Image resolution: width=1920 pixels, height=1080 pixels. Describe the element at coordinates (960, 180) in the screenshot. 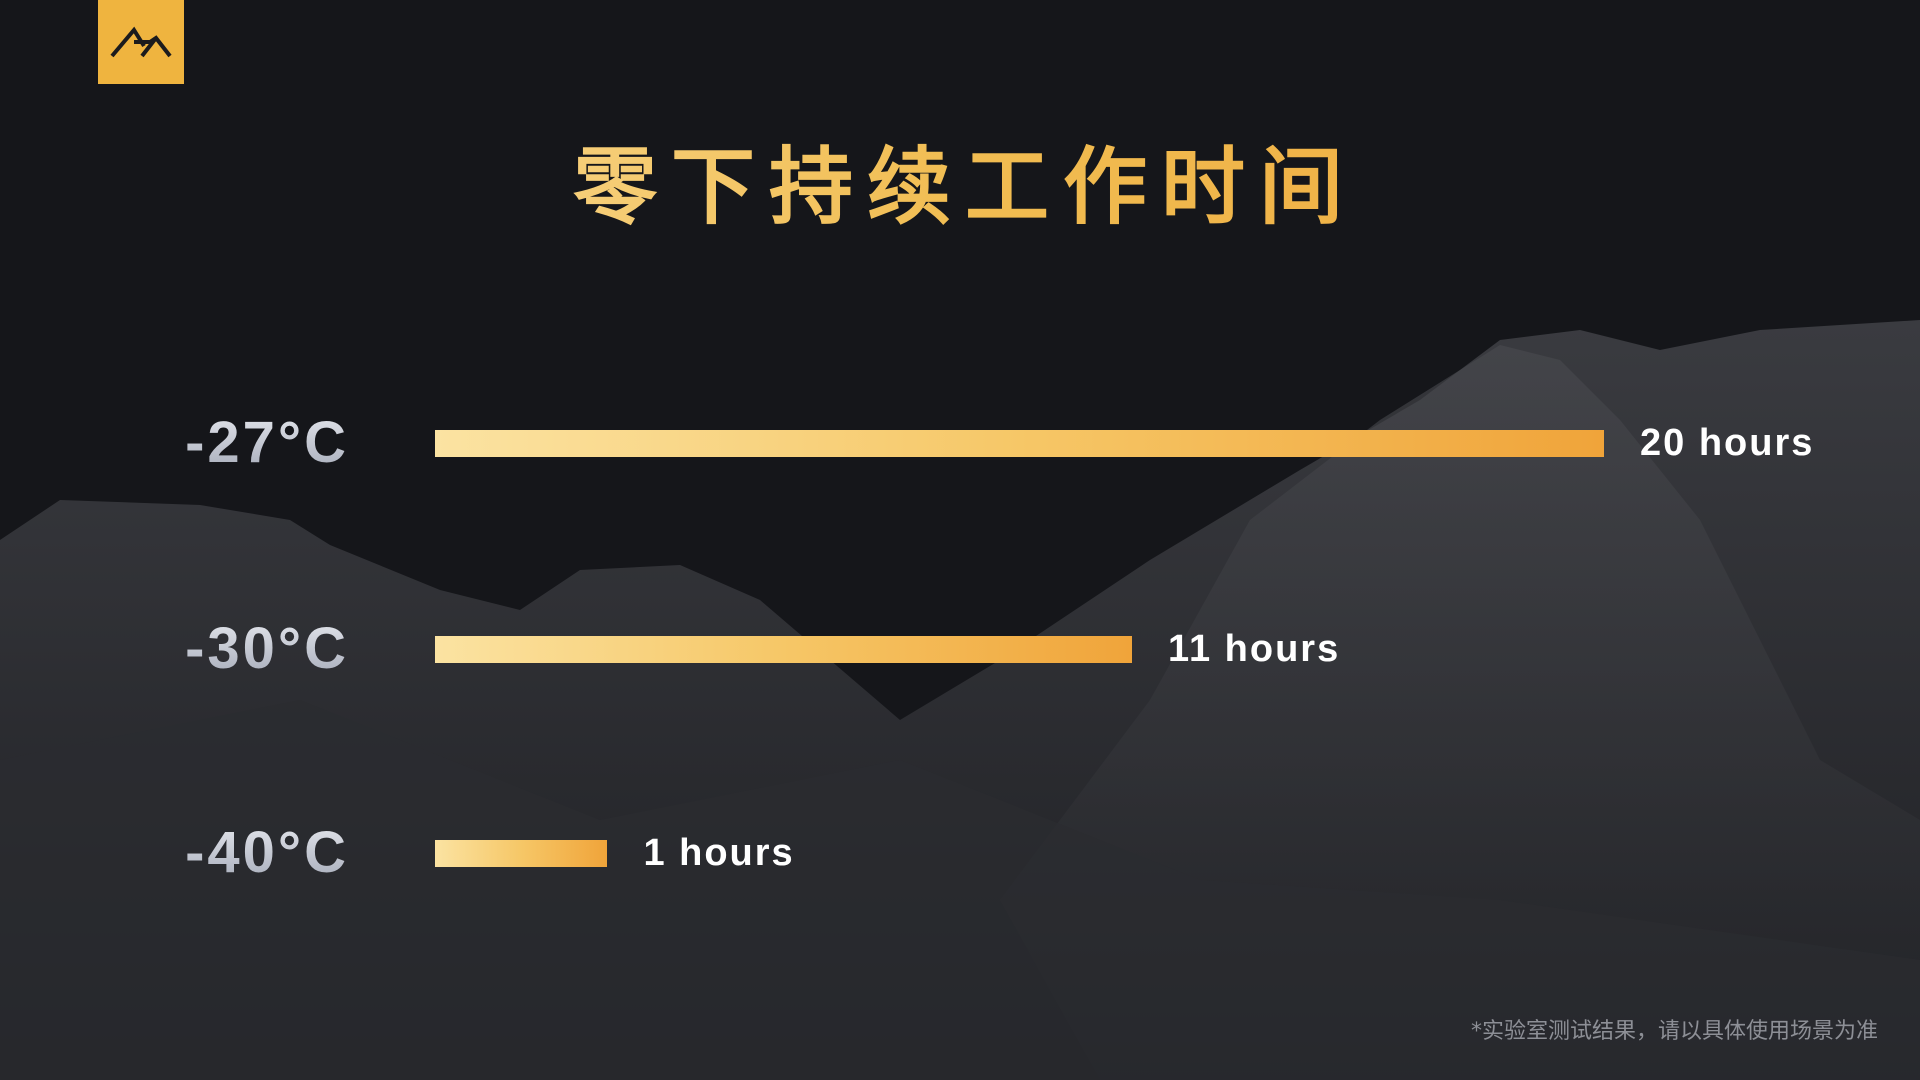

I see `chart-title: 零下持续工作时间` at that location.